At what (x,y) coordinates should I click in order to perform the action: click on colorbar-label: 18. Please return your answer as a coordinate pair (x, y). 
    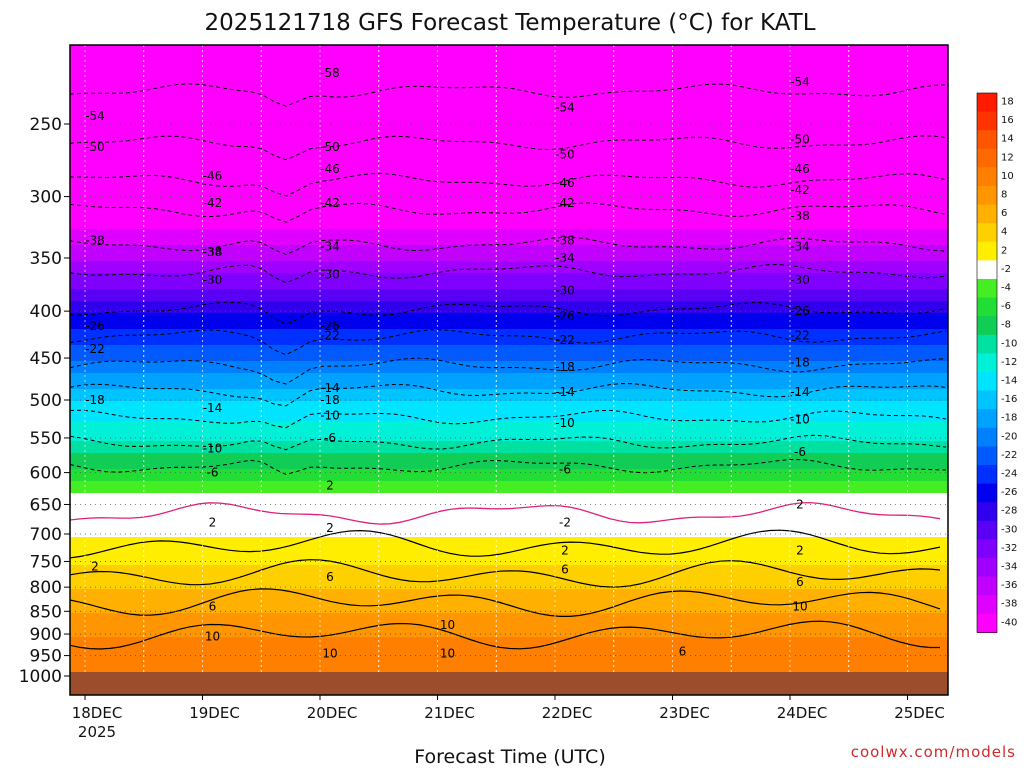
    Looking at the image, I should click on (1007, 102).